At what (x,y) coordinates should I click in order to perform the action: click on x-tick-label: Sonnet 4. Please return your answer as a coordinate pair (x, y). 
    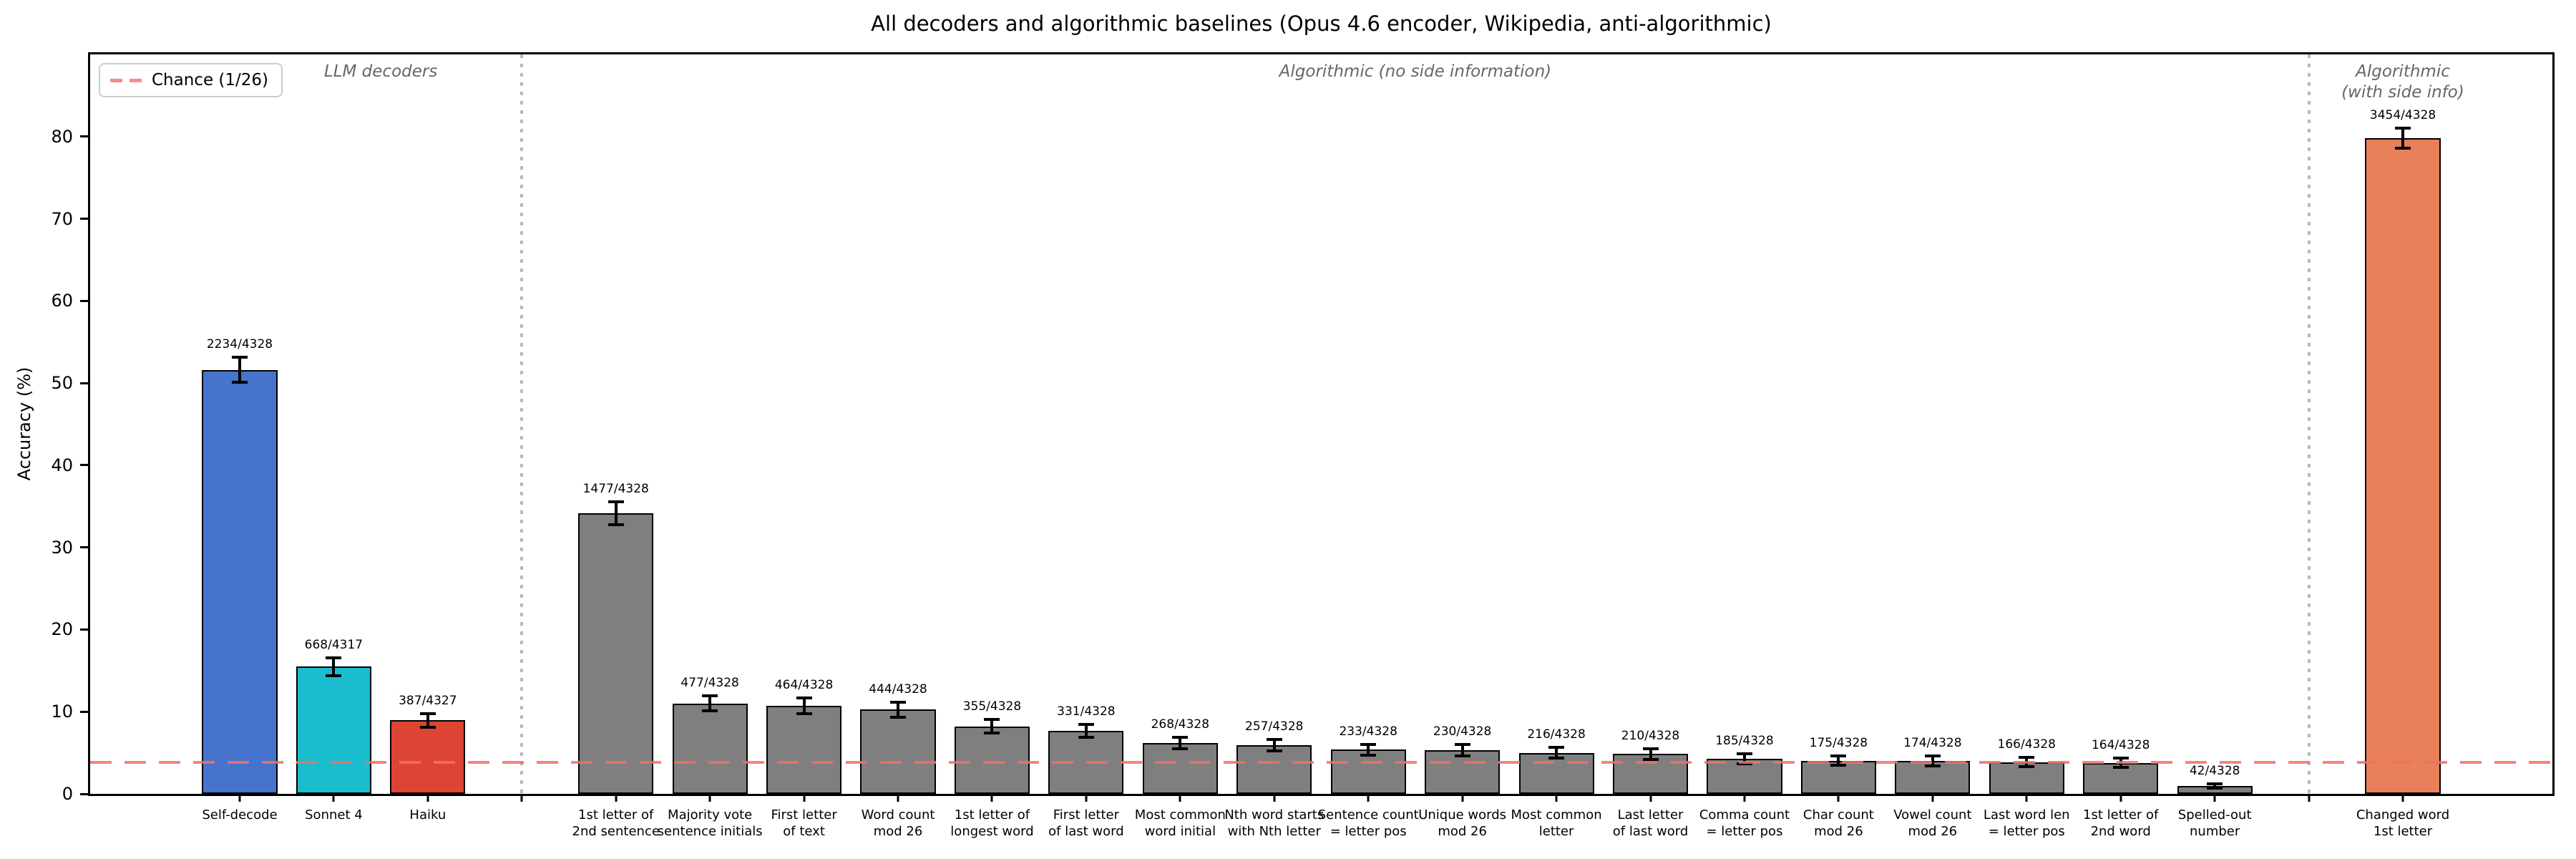
    Looking at the image, I should click on (334, 814).